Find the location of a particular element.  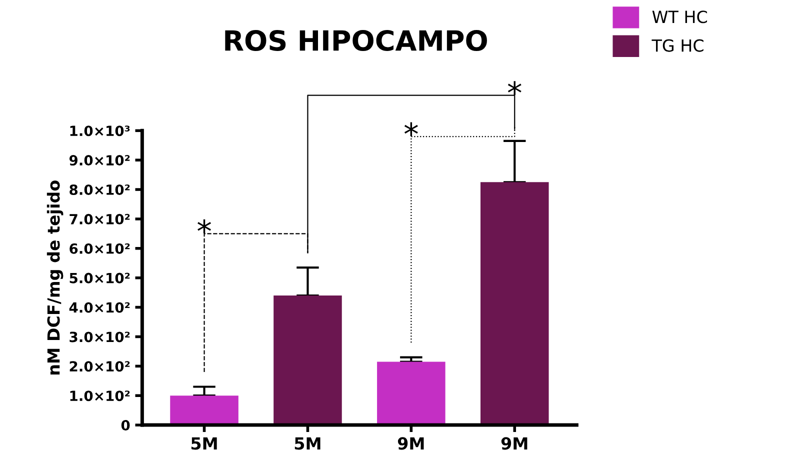

y-tick-label: 7.0×10² is located at coordinates (100, 219).